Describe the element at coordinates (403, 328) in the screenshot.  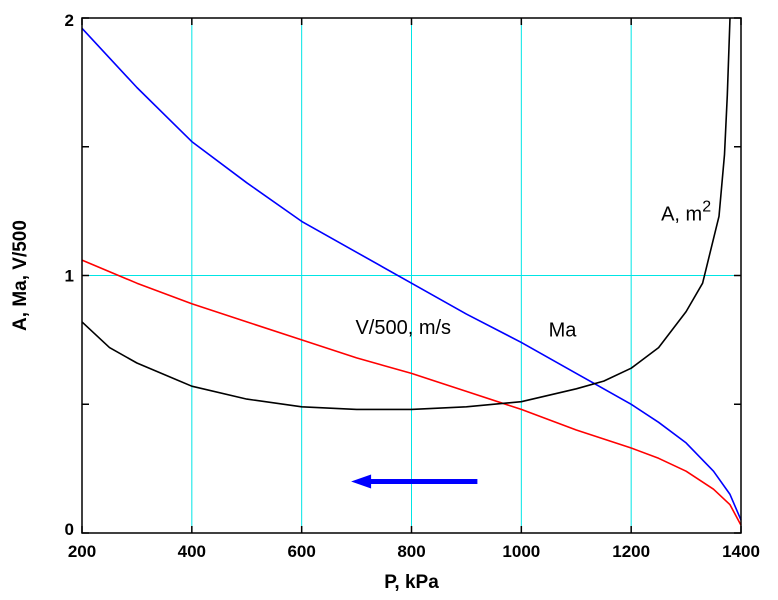
I see `annotation-v-500-m-s: V/500, m/s` at that location.